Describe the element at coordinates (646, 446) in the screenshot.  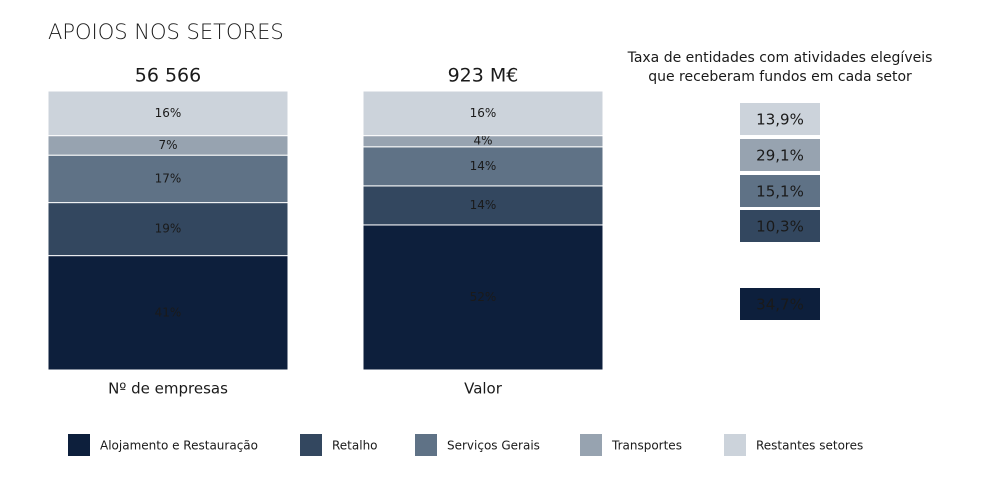
I see `legend-label: Transportes` at that location.